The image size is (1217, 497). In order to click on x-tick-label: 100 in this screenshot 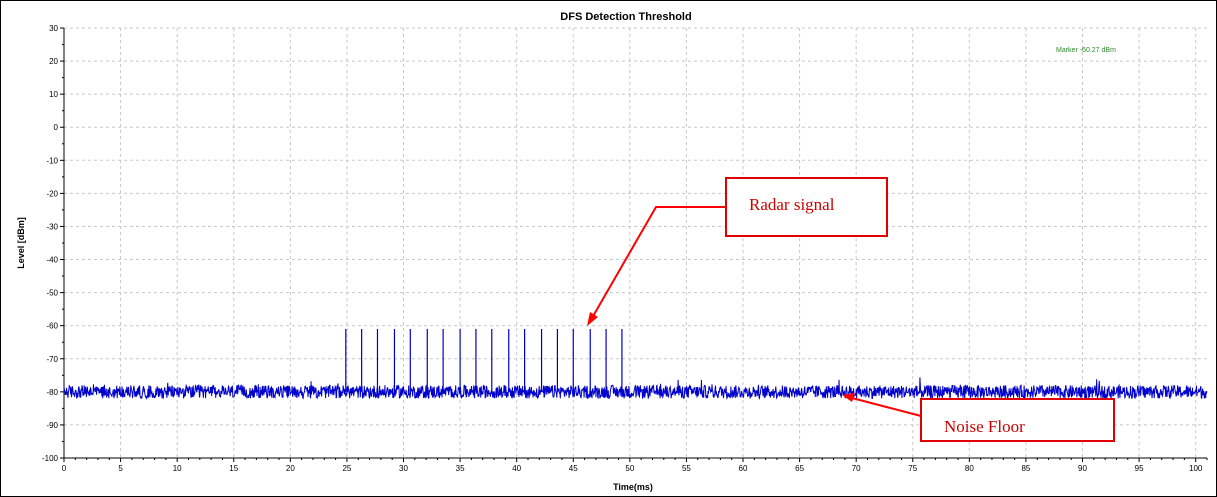, I will do `click(1196, 468)`.